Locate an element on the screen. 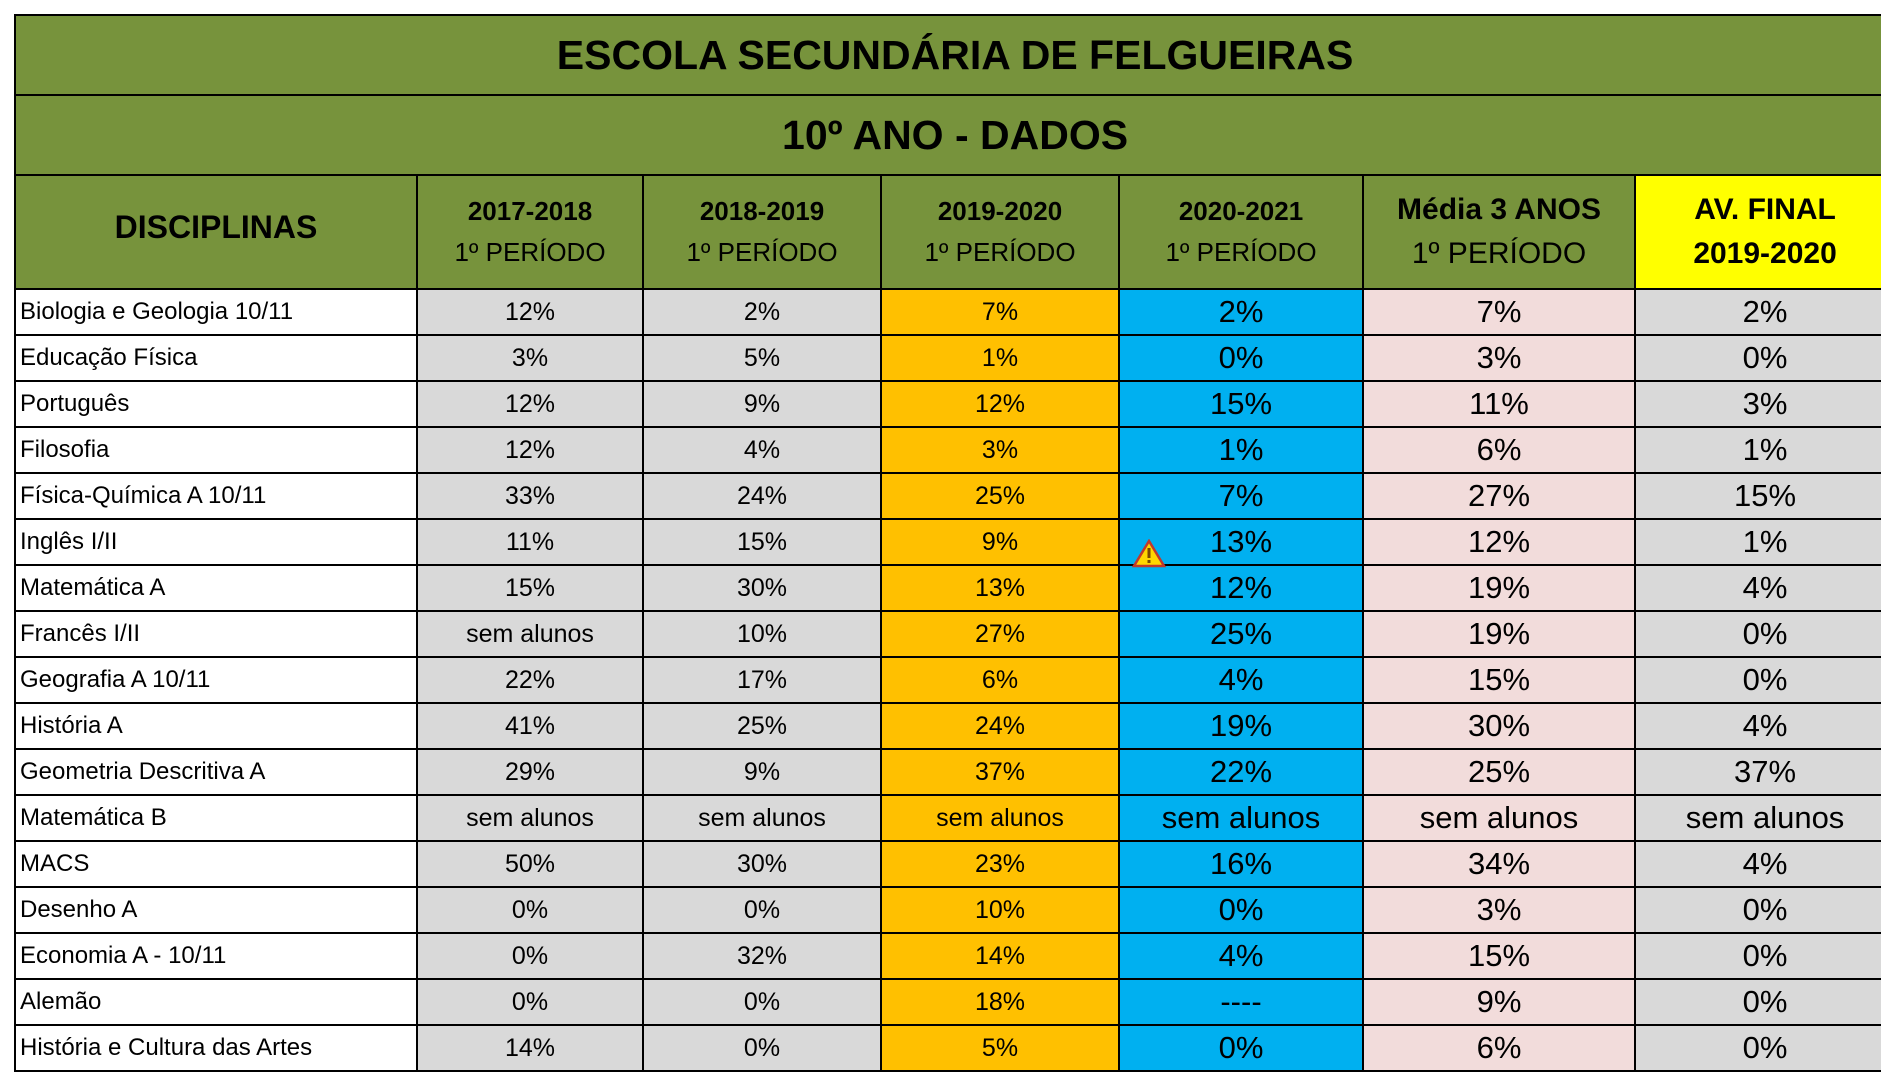  column-header: DISCIPLINAS is located at coordinates (216, 232).